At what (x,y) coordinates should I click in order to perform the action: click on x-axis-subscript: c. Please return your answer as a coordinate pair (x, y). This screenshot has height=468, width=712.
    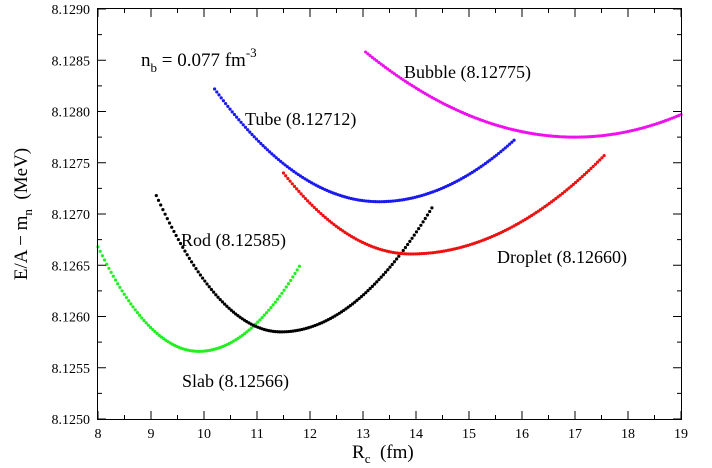
    Looking at the image, I should click on (368, 458).